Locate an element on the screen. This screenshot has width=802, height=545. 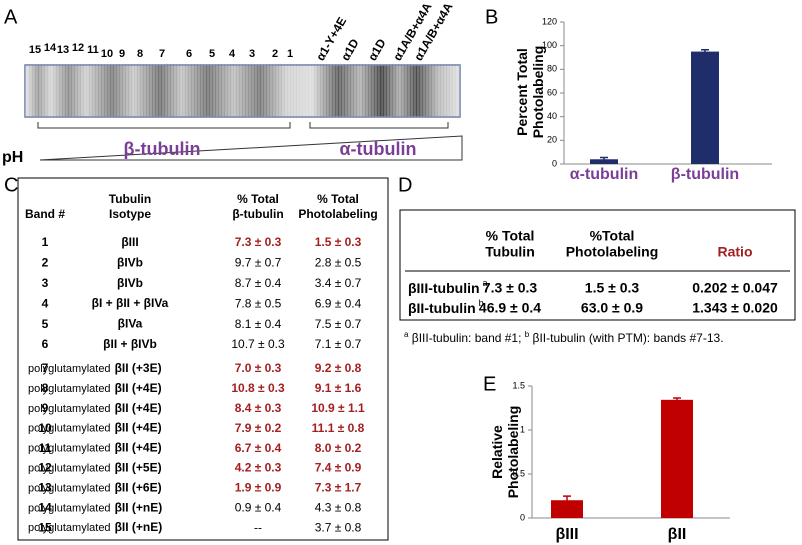
band-cell: 5 is located at coordinates (45, 324).